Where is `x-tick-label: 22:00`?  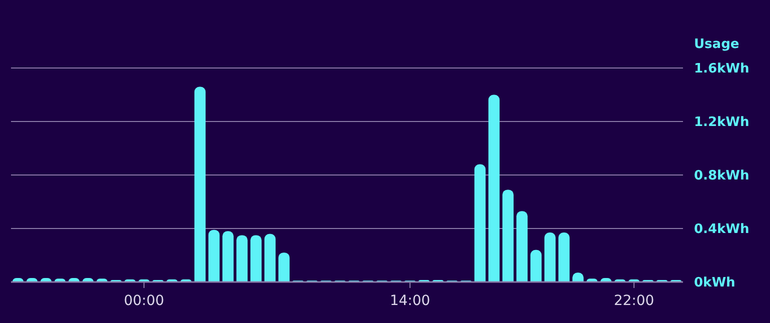
x-tick-label: 22:00 is located at coordinates (634, 301).